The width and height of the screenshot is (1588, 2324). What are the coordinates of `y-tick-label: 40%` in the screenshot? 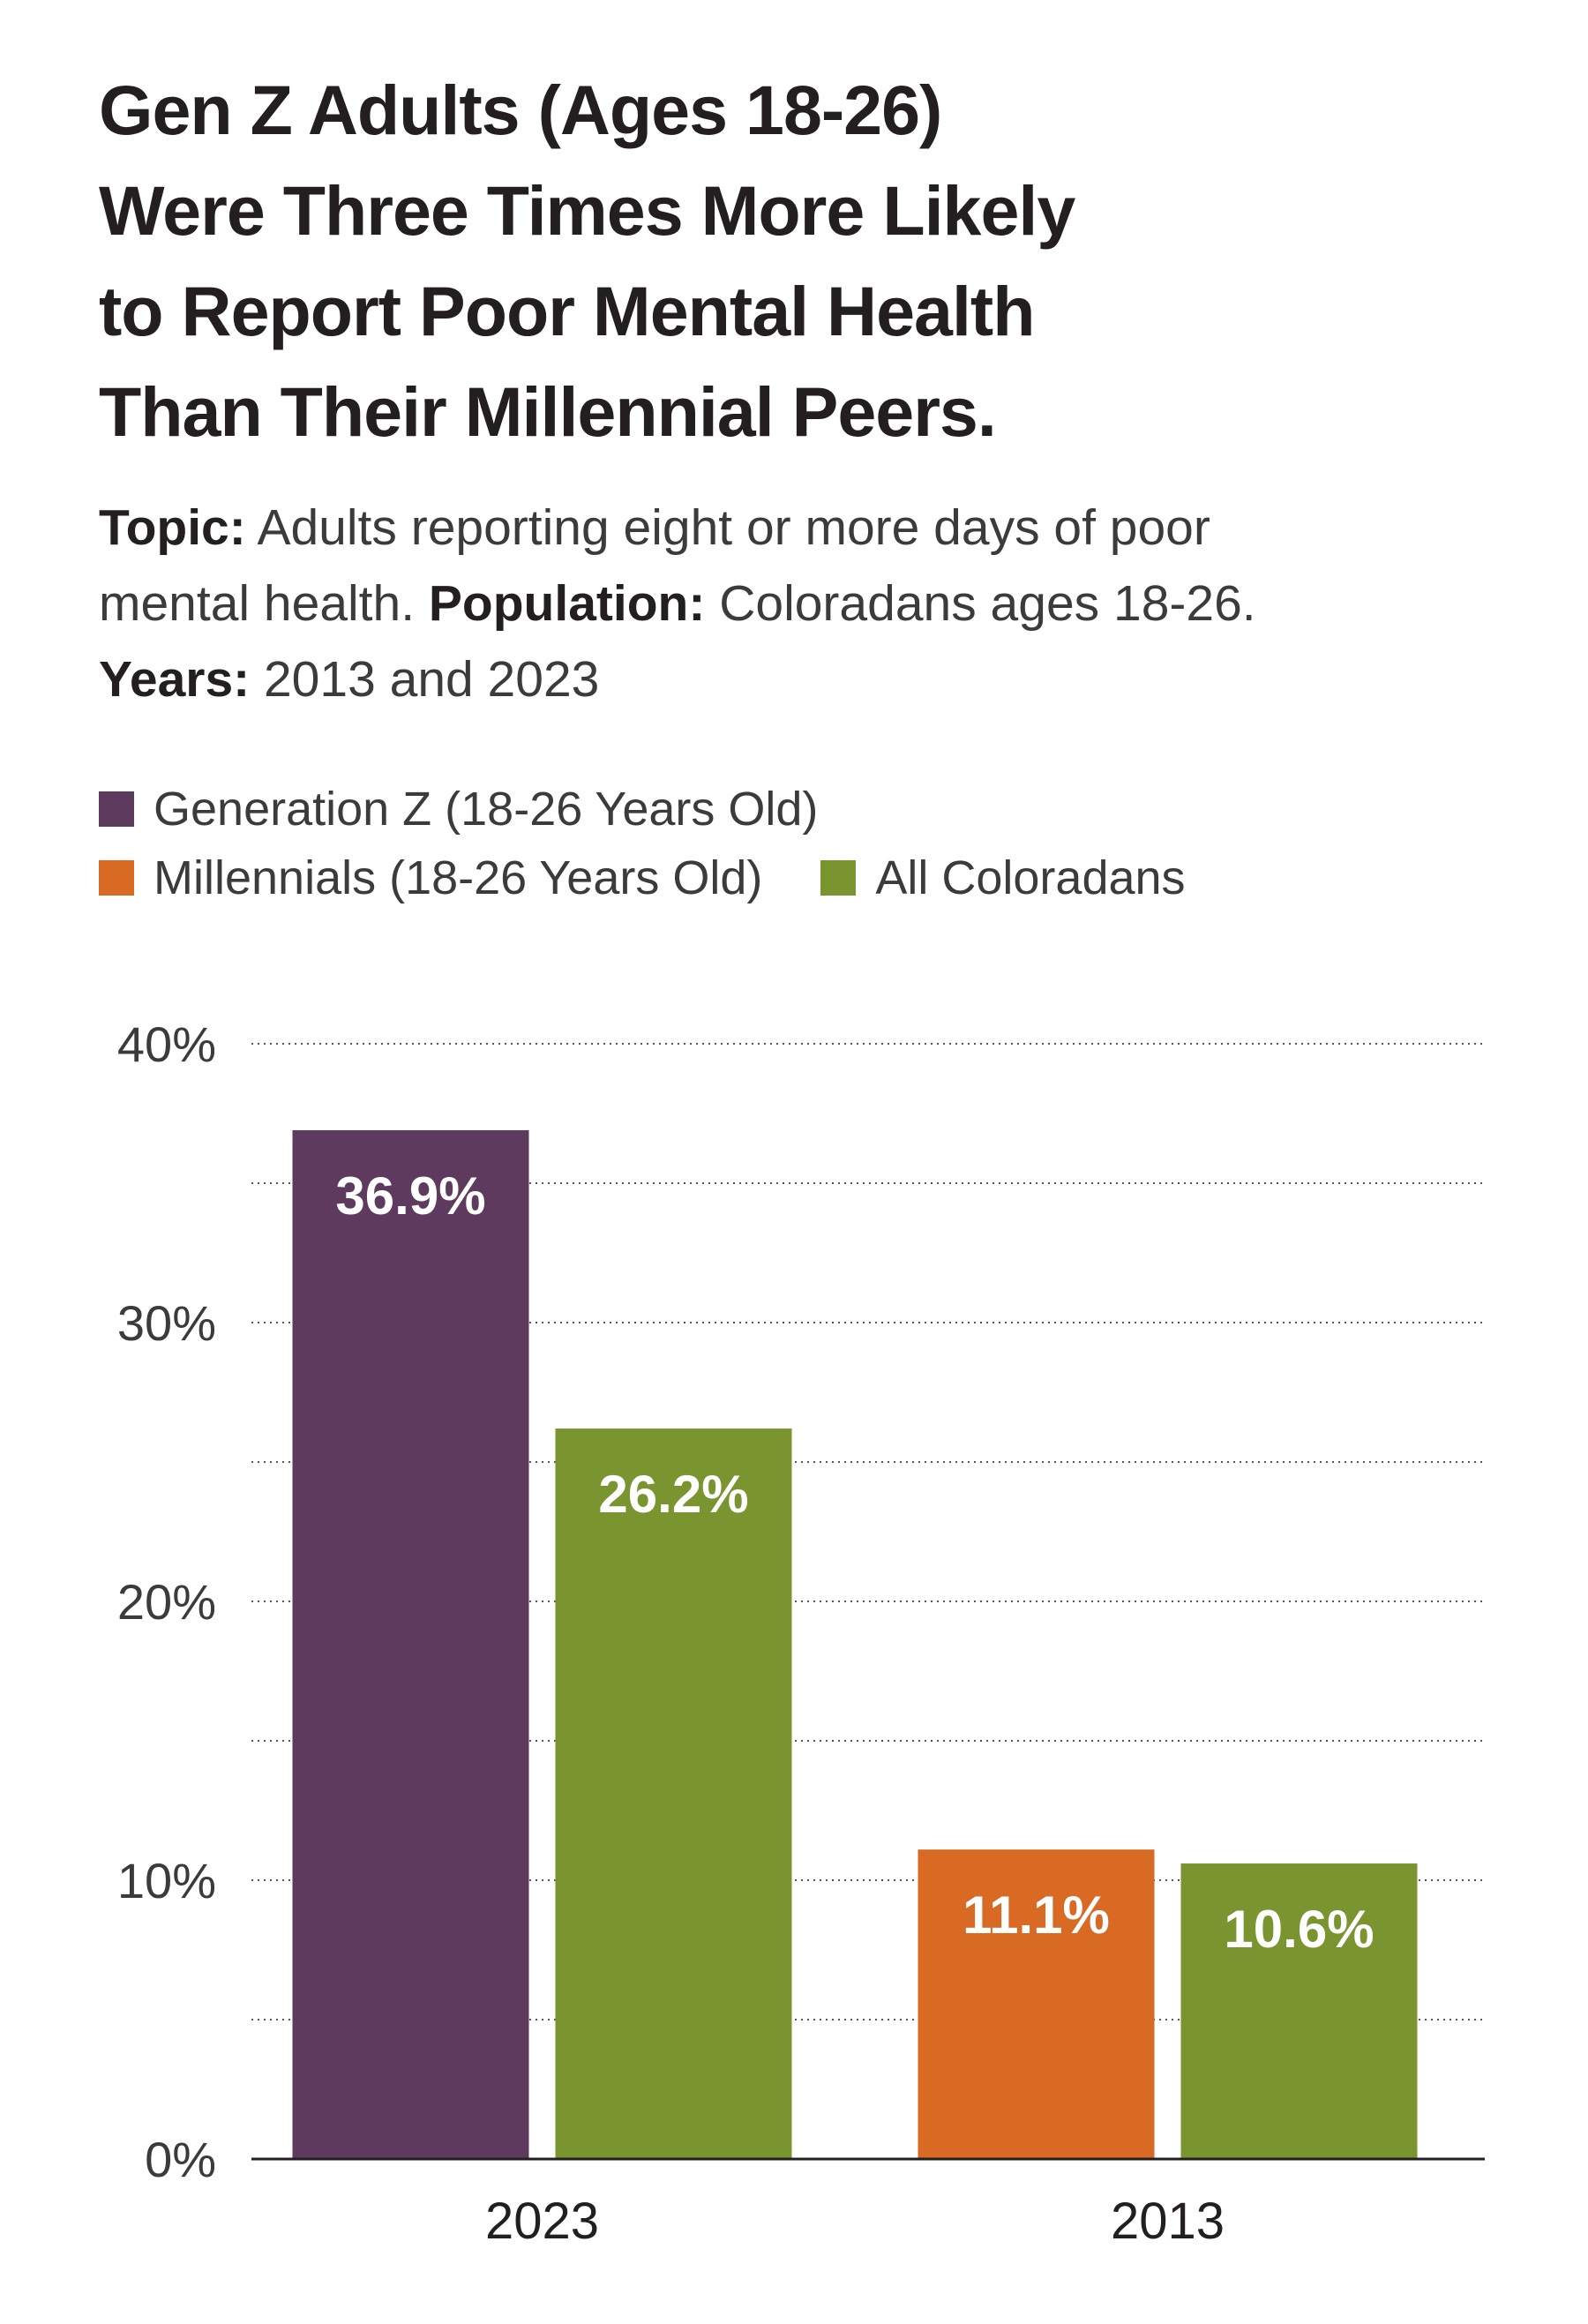 It's located at (166, 1044).